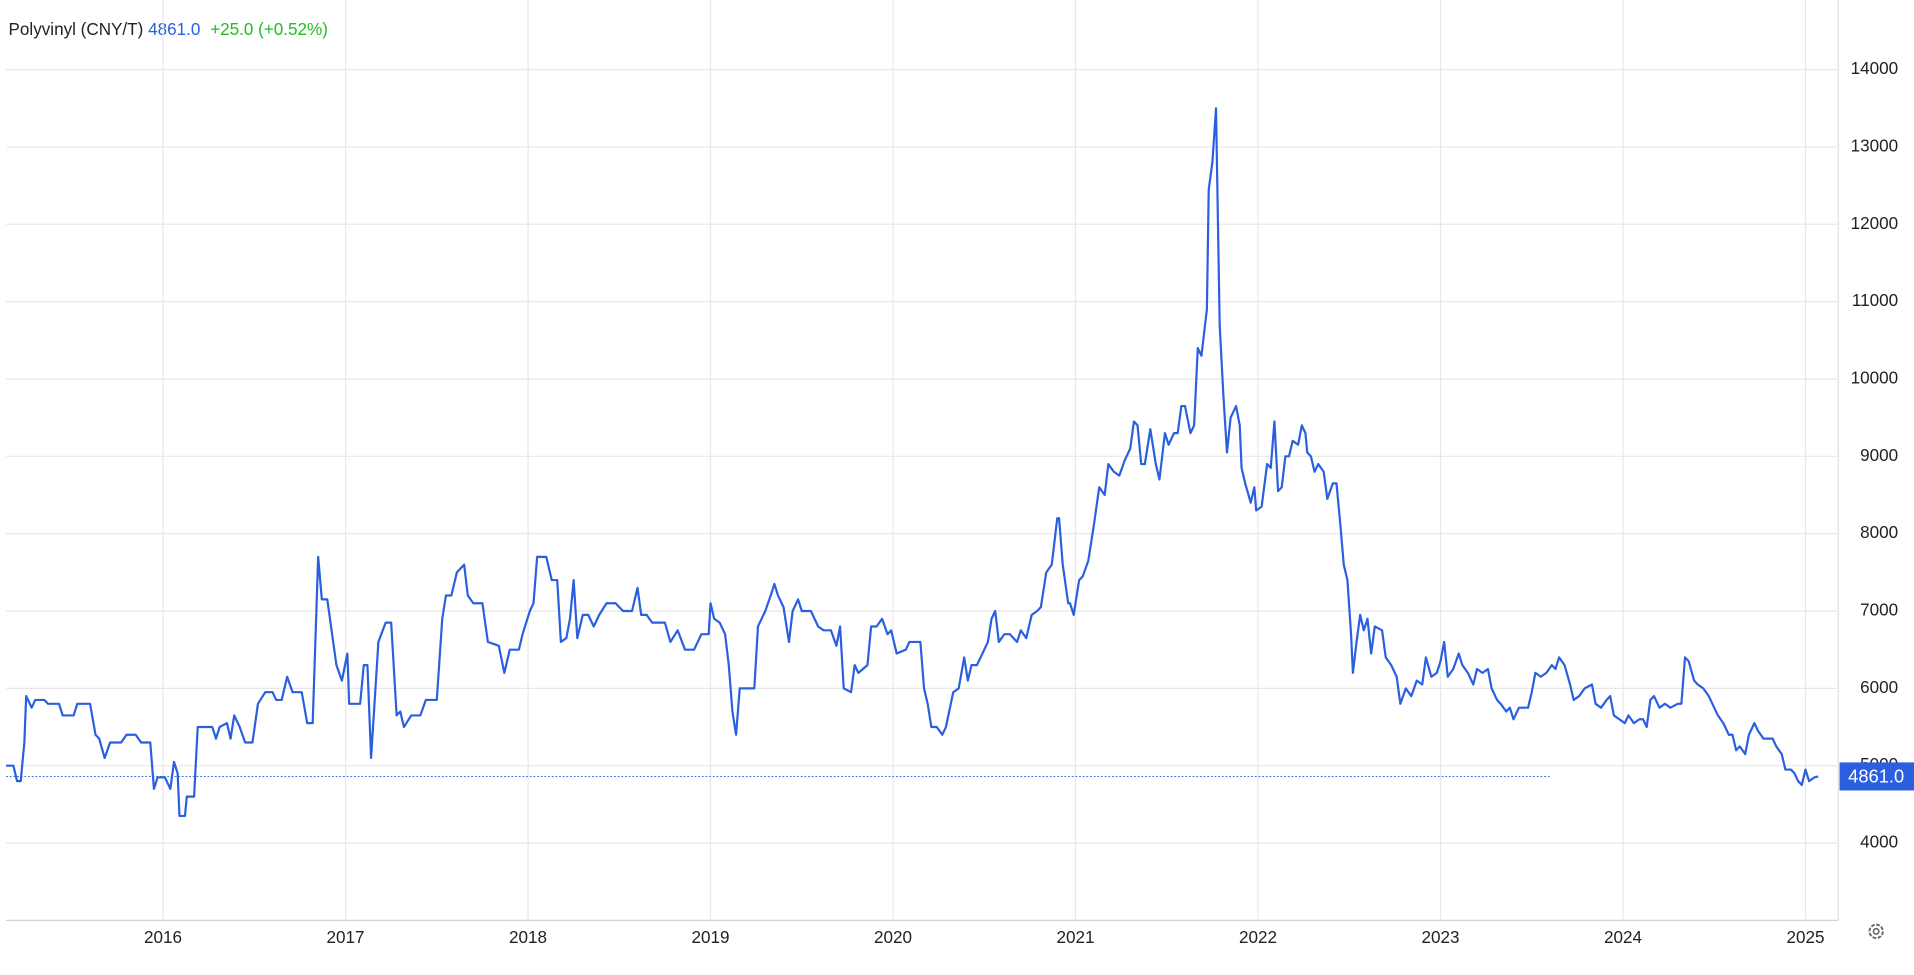  What do you see at coordinates (76, 29) in the screenshot?
I see `chart-title: Polyvinyl (CNY/T)` at bounding box center [76, 29].